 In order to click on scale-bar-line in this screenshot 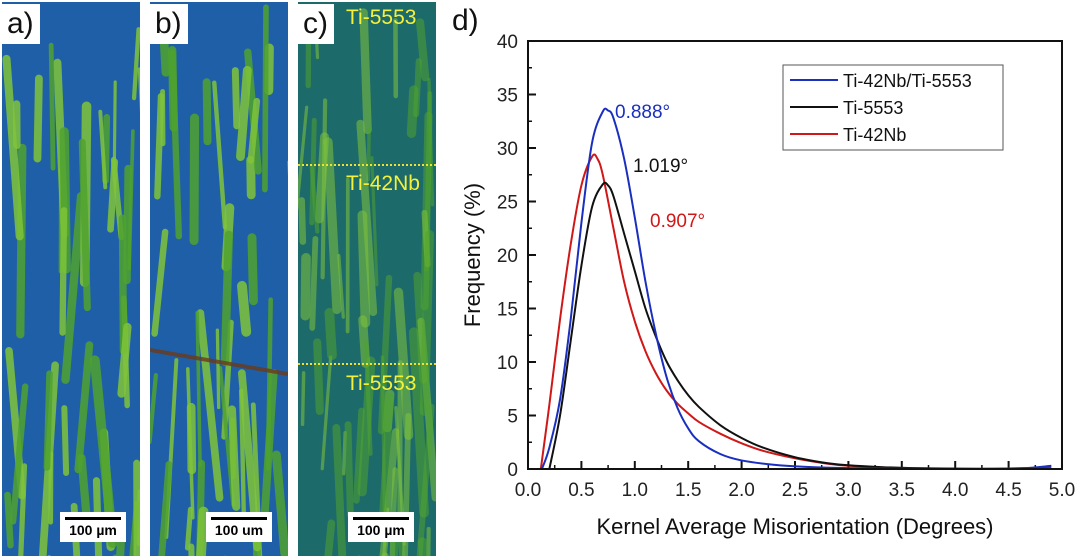, I will do `click(93, 518)`.